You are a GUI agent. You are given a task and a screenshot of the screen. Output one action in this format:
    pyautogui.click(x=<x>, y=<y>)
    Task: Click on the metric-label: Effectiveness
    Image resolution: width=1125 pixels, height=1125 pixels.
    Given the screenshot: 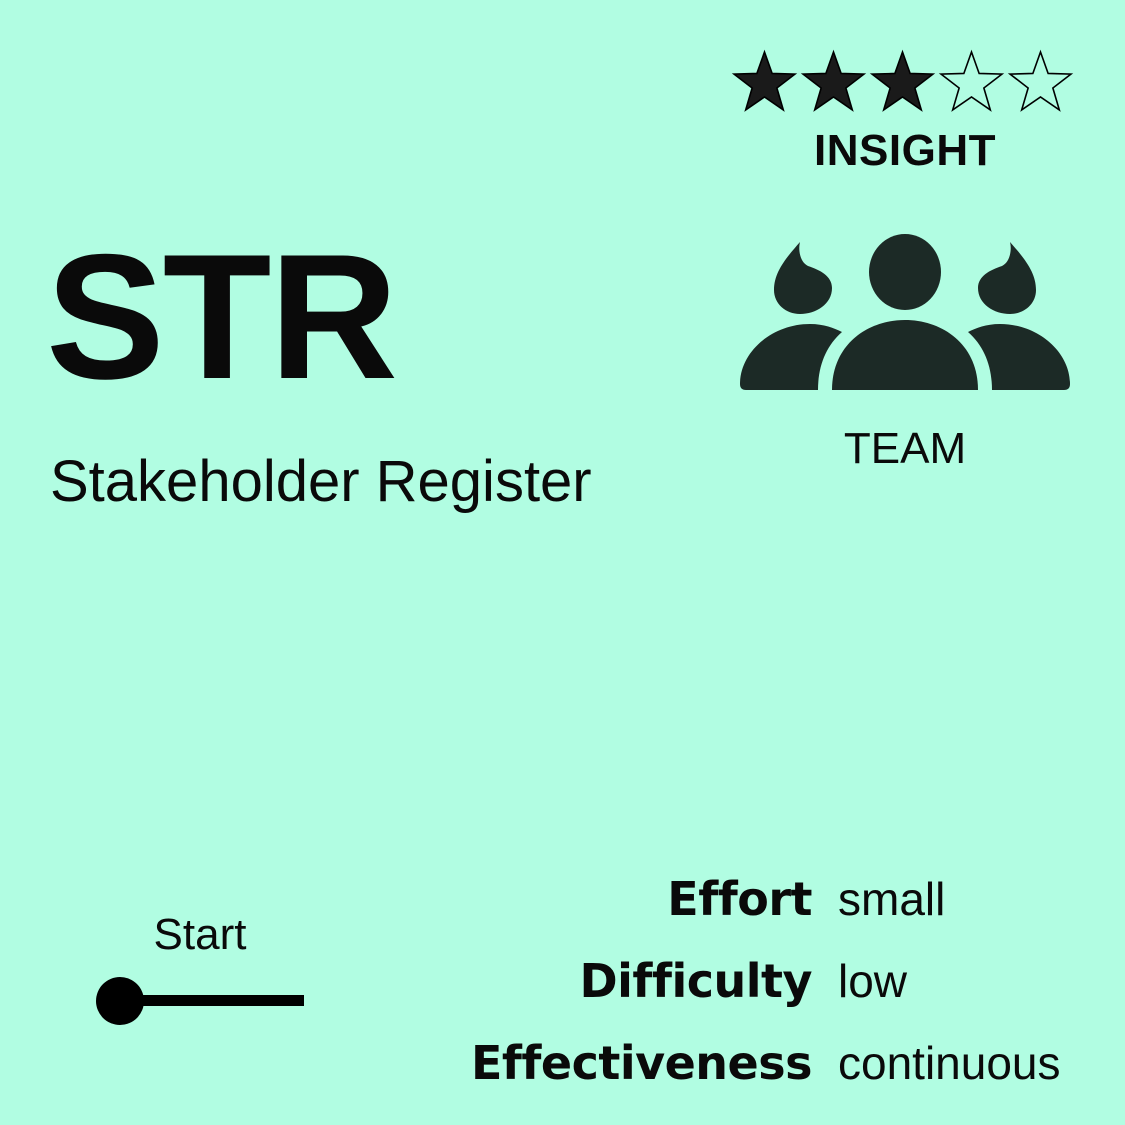 What is the action you would take?
    pyautogui.click(x=641, y=1063)
    